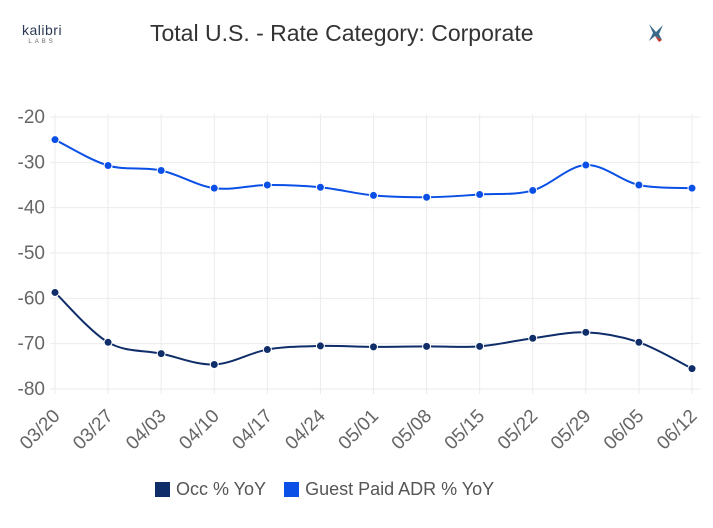 The height and width of the screenshot is (528, 713). What do you see at coordinates (42, 30) in the screenshot?
I see `logo-name: kalibri` at bounding box center [42, 30].